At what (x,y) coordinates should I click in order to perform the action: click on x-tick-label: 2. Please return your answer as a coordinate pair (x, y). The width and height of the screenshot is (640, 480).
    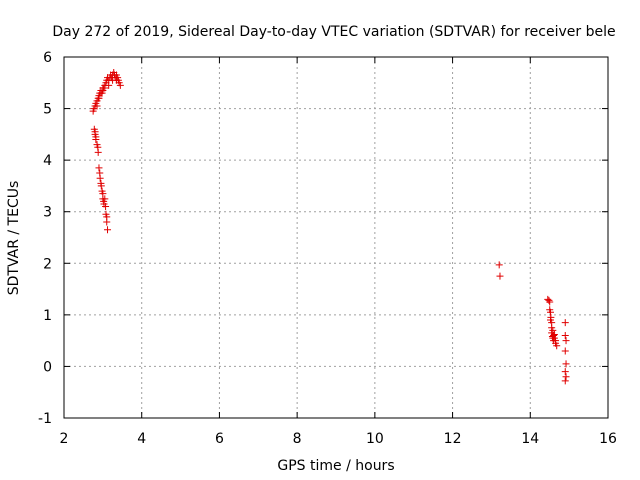
    Looking at the image, I should click on (64, 439).